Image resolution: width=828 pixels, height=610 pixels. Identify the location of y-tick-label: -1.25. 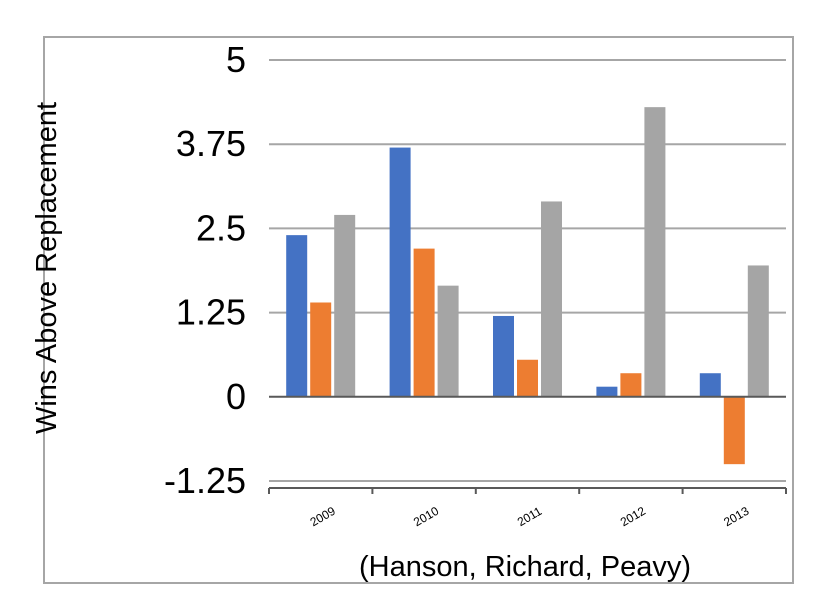
(205, 480).